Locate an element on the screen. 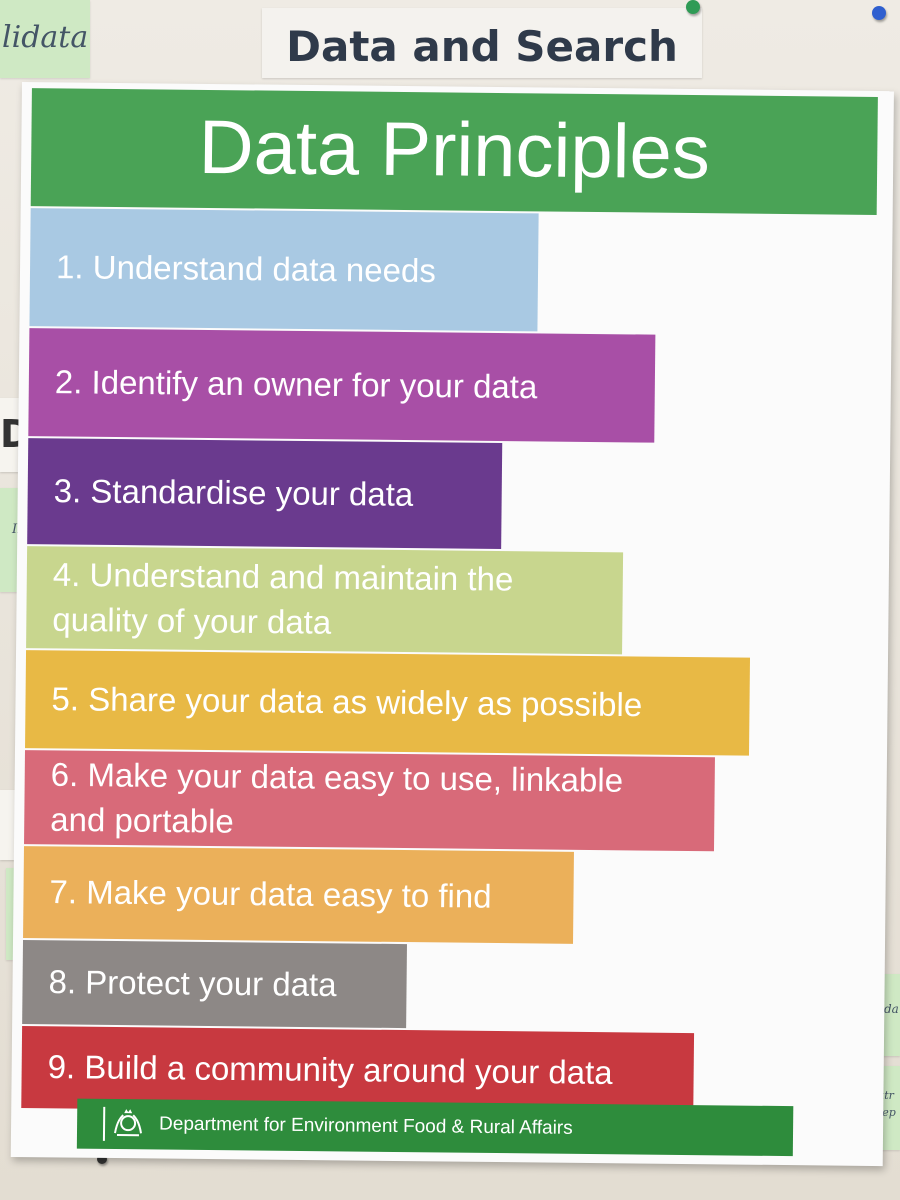 The image size is (900, 1200). header-card: Data and Search is located at coordinates (482, 43).